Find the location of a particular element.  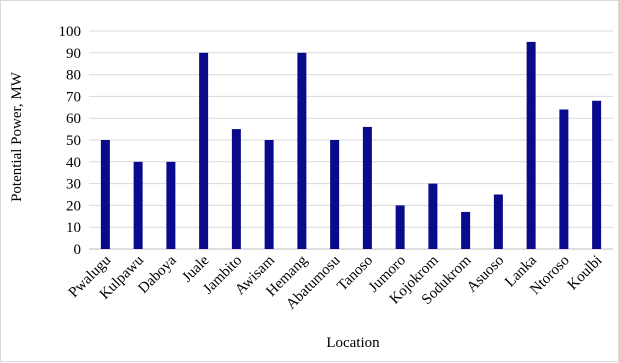

bar-pwalugu is located at coordinates (105, 194).